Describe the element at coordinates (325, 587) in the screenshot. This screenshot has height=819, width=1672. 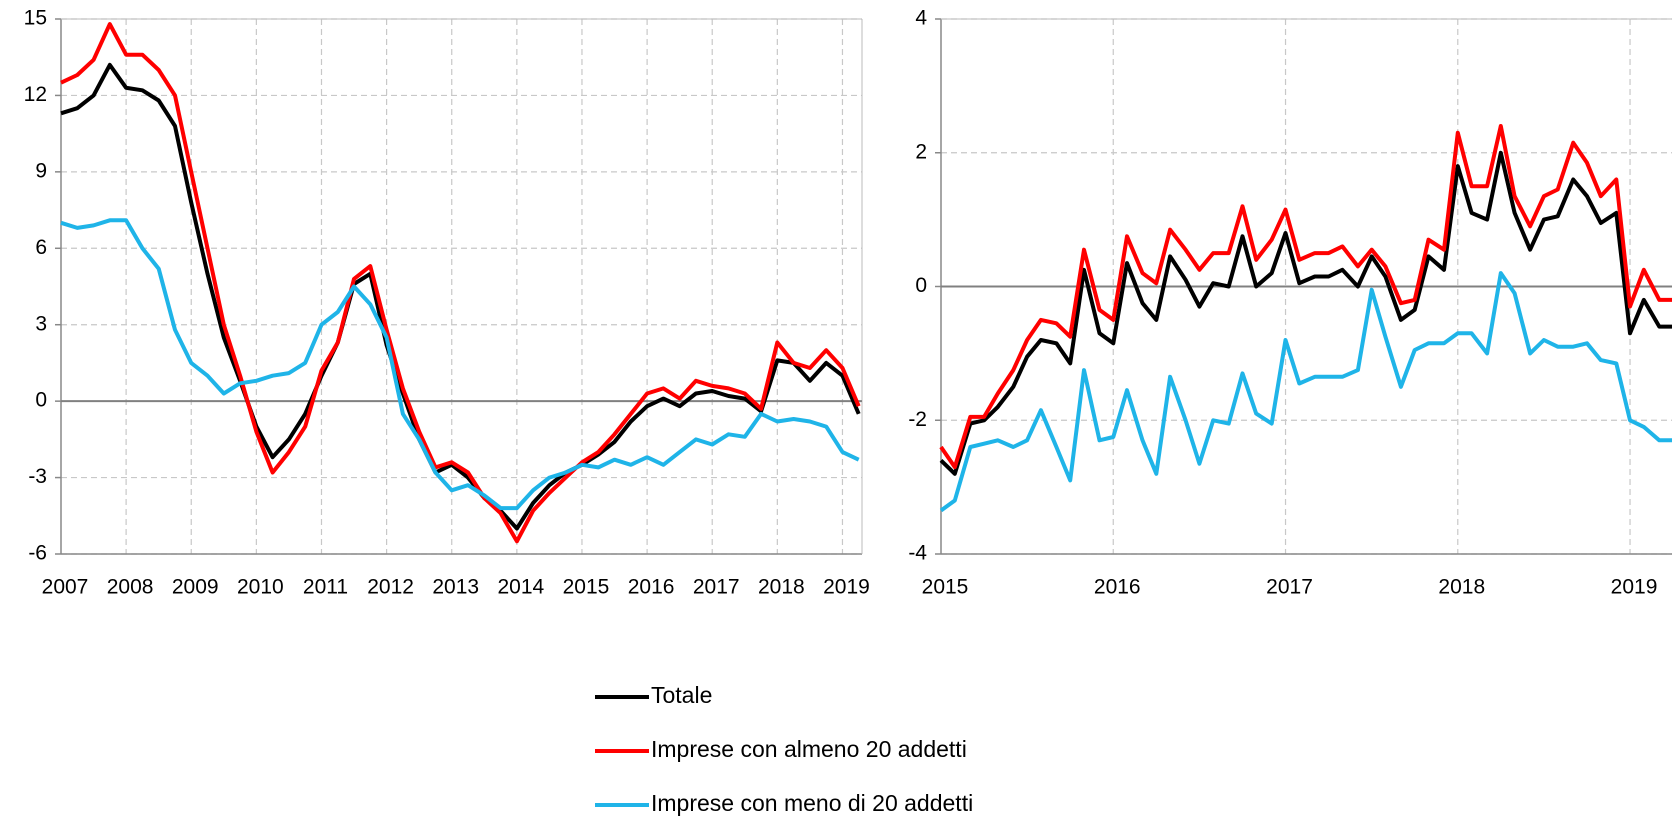
I see `x-tick-label: 2011` at that location.